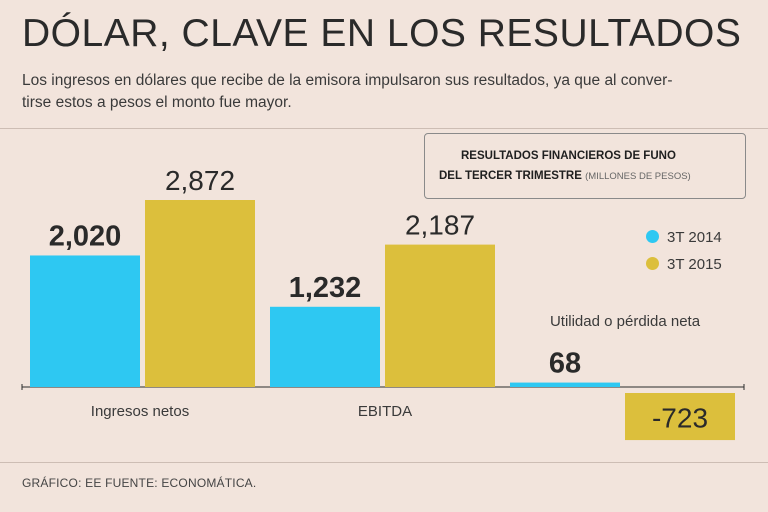 This screenshot has width=768, height=512. I want to click on category-label-2: Utilidad o pérdida neta, so click(625, 321).